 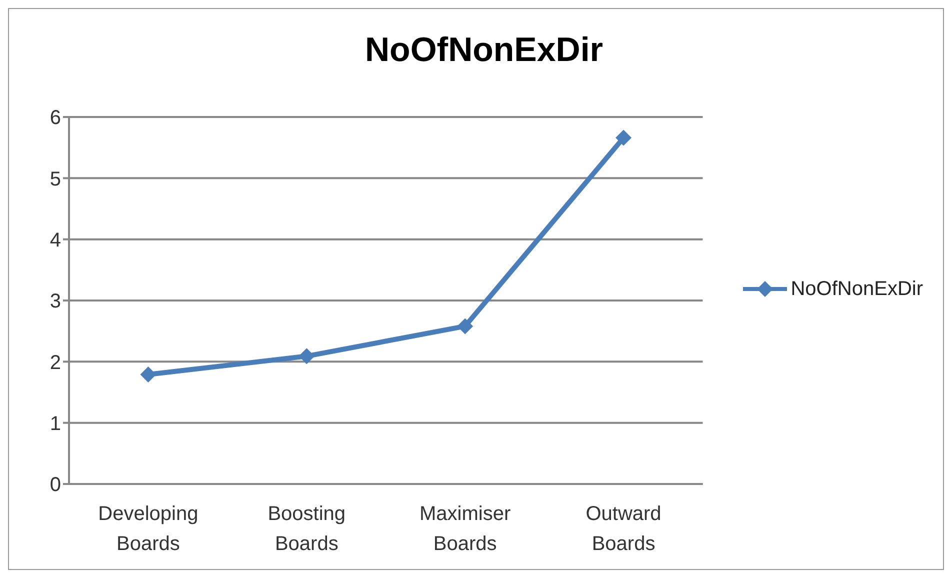 I want to click on x-tick-label: Outward Boards, so click(x=624, y=529).